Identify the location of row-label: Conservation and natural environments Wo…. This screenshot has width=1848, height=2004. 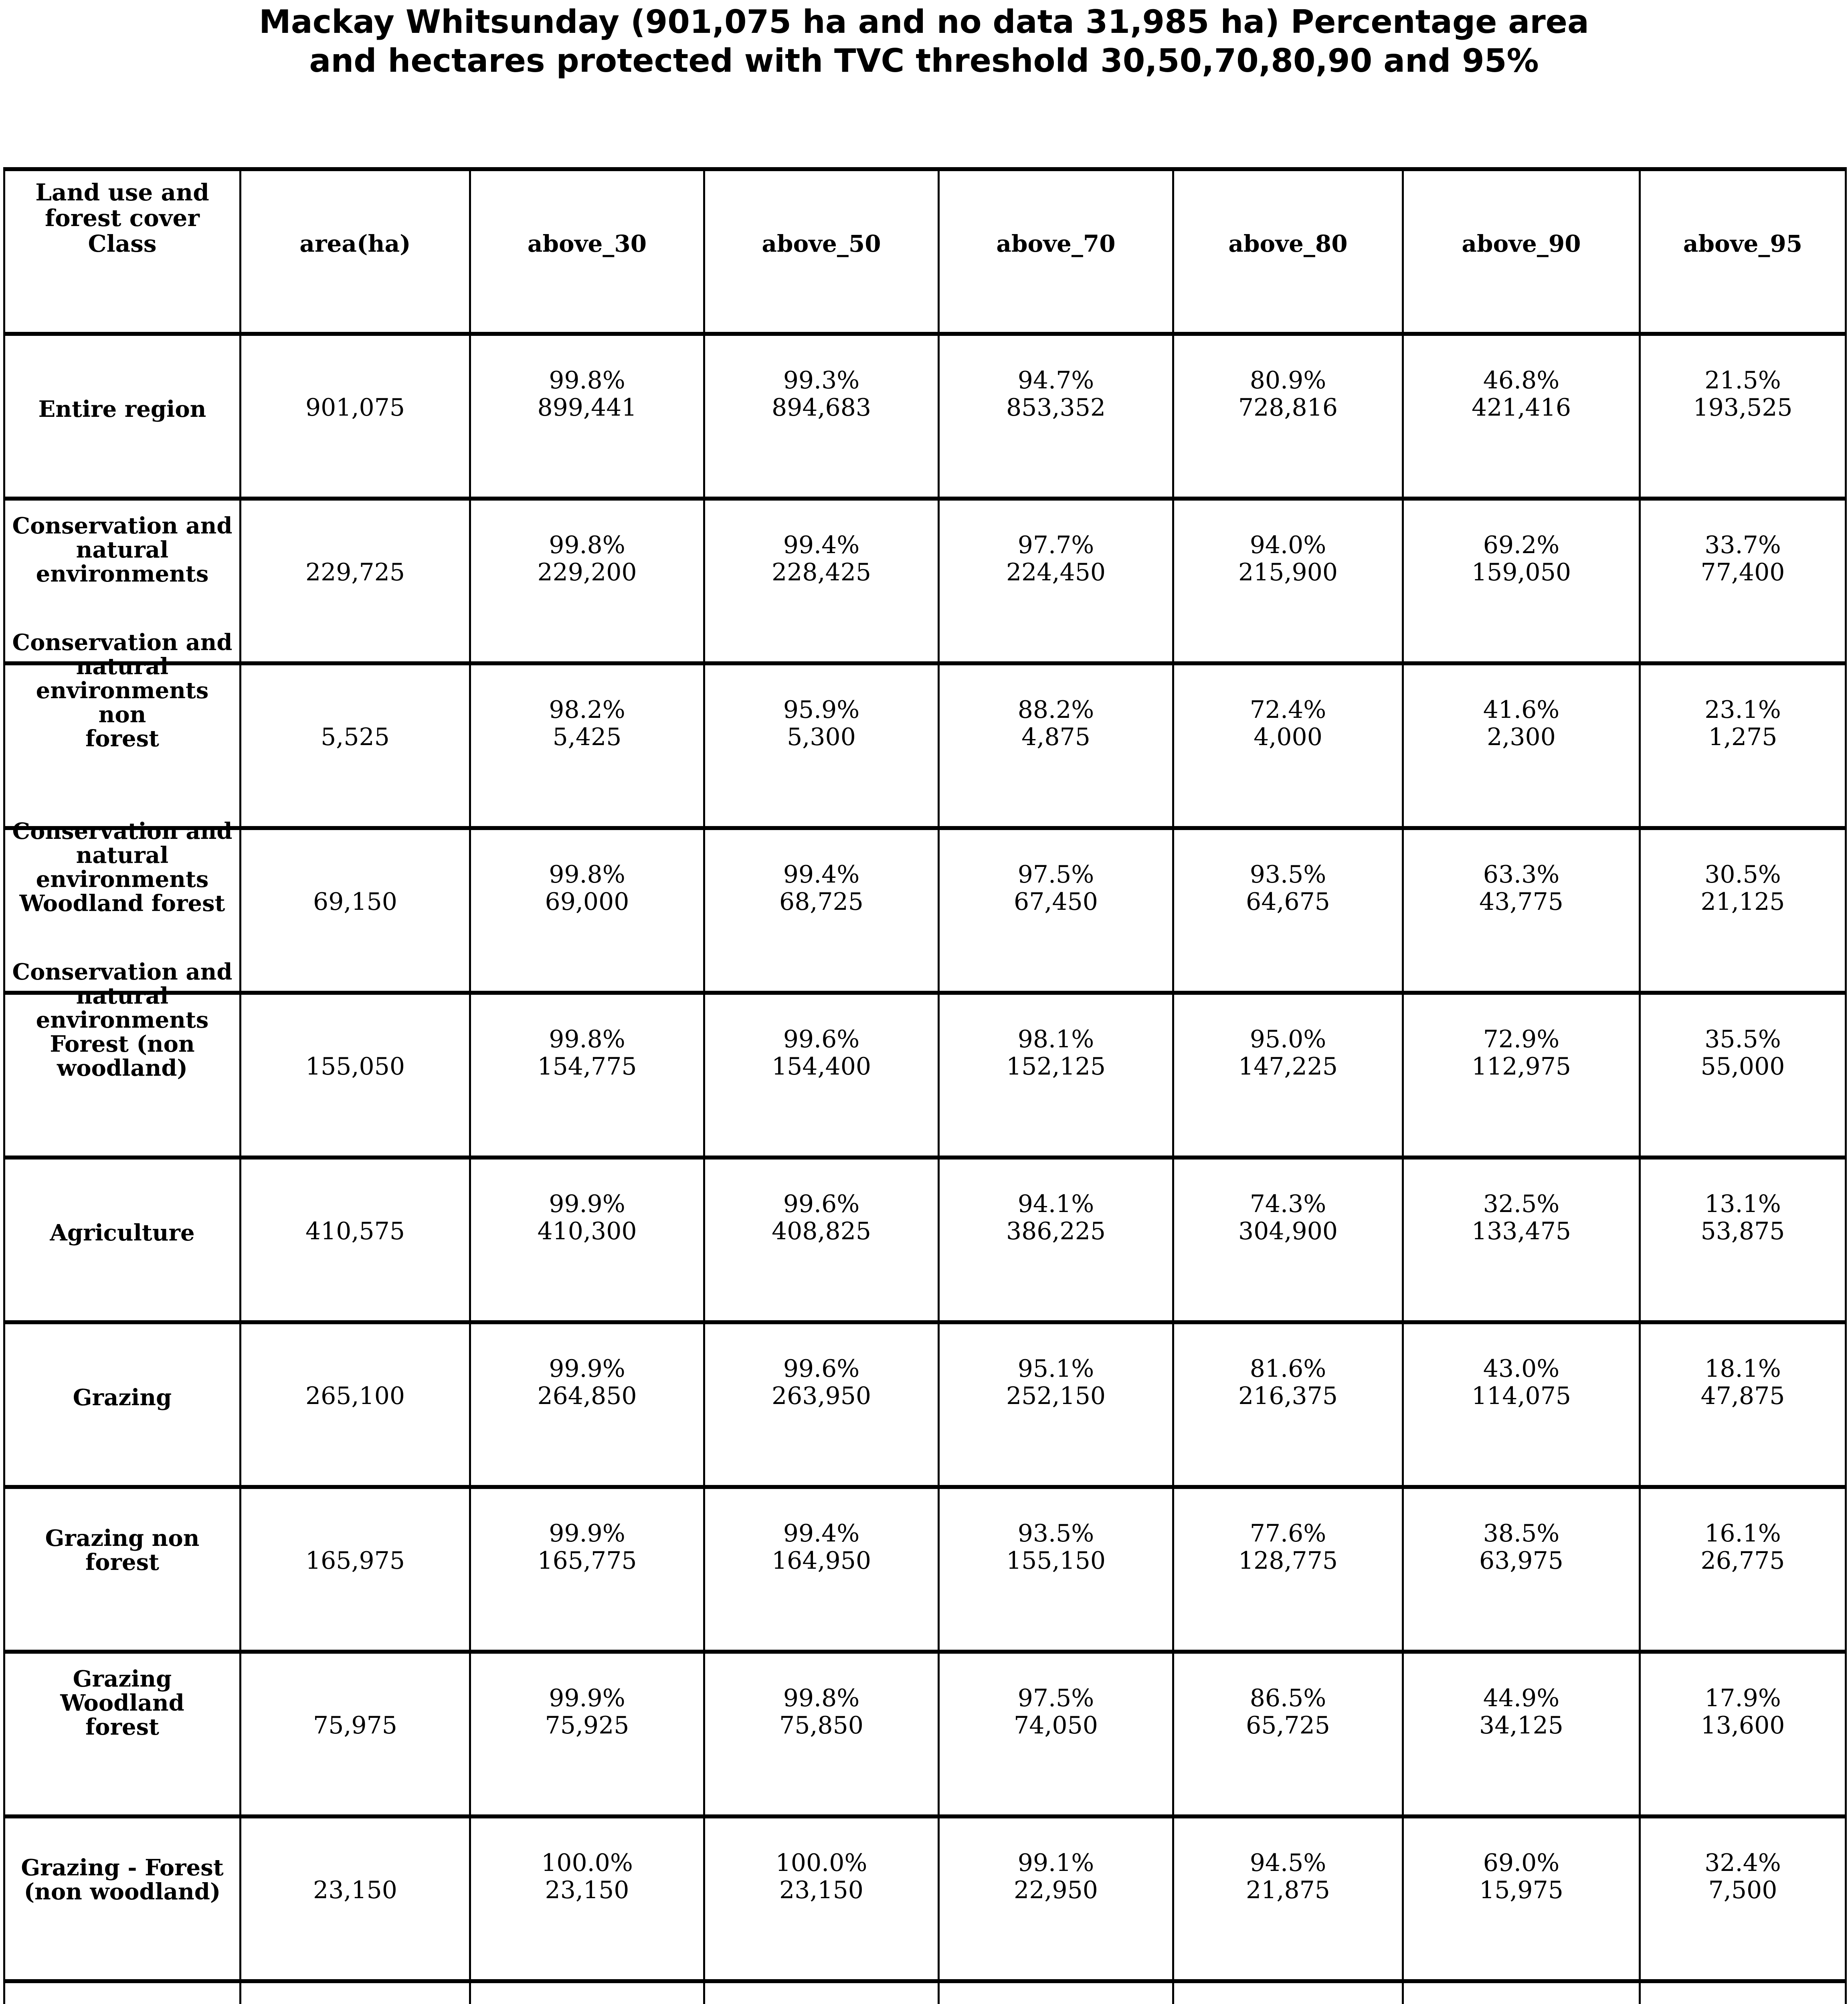
(122, 868).